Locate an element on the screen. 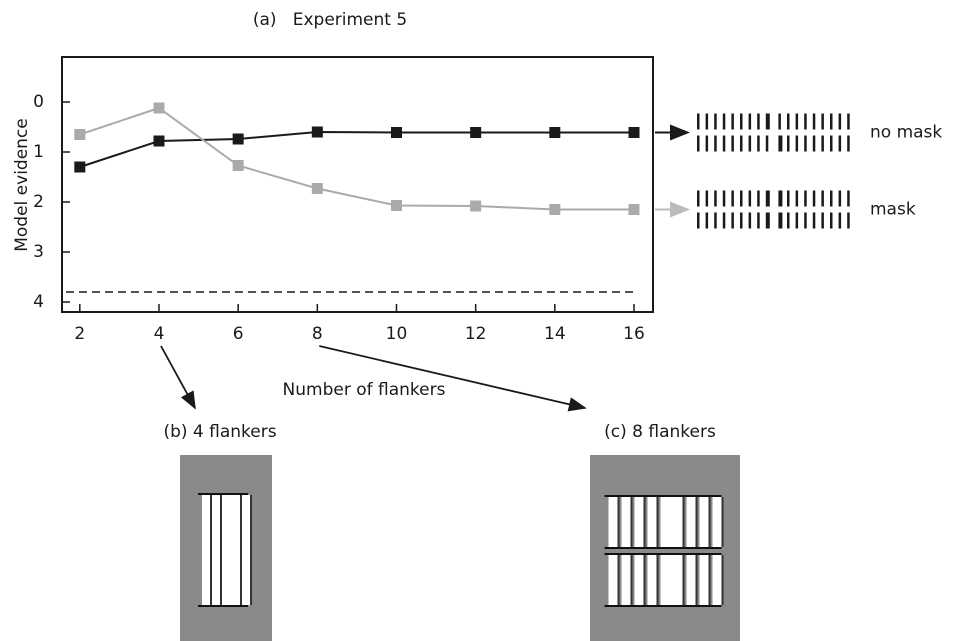  x-tick-label: 16 is located at coordinates (634, 334).